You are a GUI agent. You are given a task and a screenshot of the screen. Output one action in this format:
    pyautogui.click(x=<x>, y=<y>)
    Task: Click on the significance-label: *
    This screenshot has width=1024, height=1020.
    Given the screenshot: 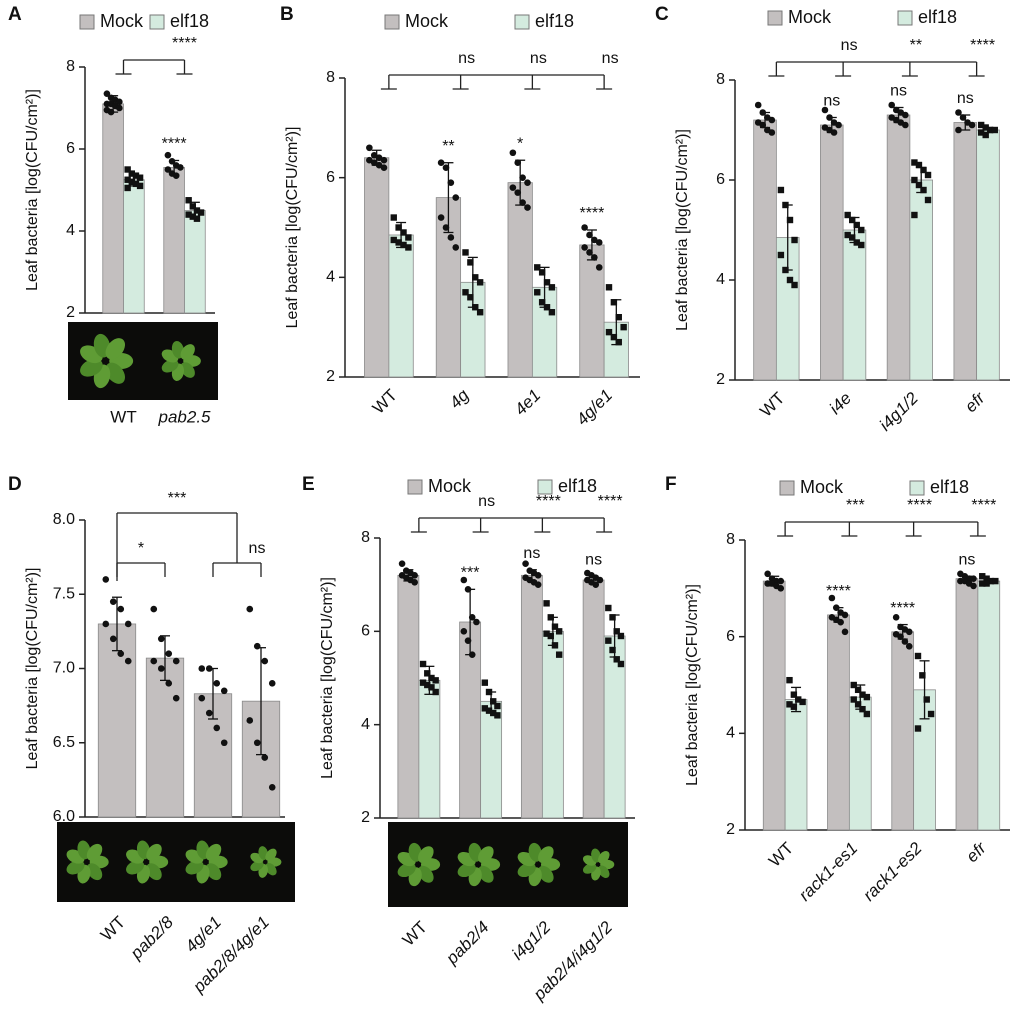 What is the action you would take?
    pyautogui.click(x=520, y=143)
    